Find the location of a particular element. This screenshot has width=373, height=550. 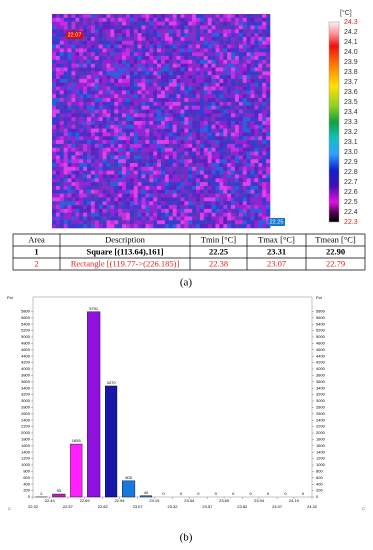

y-tick-label: 800 is located at coordinates (319, 470).